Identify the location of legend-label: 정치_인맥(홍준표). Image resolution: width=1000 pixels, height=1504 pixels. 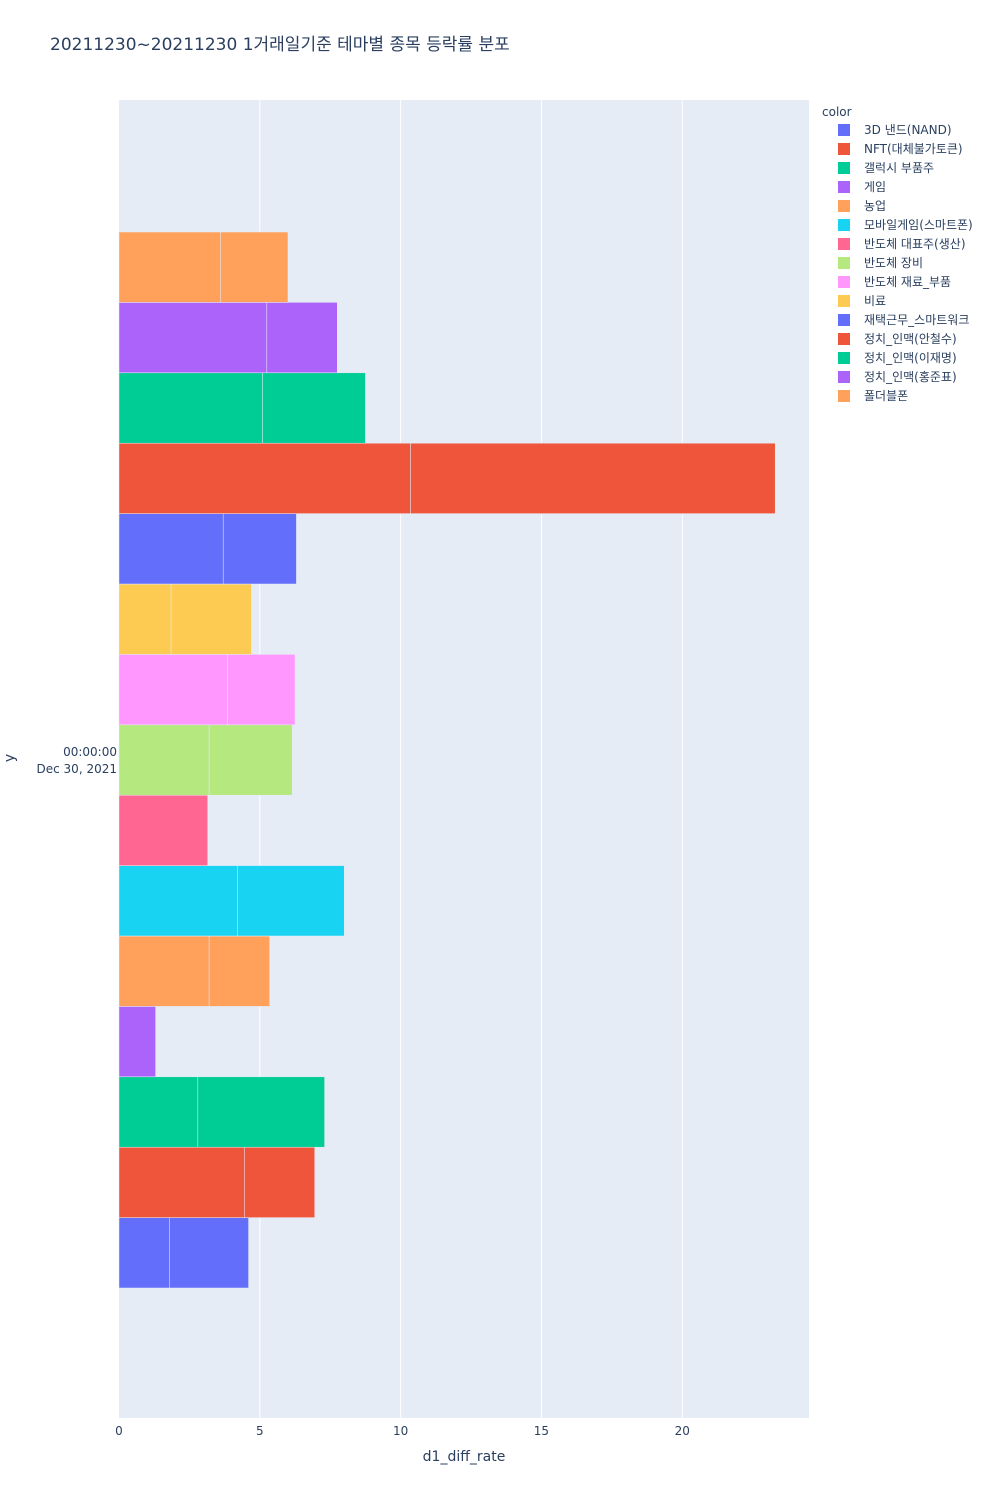
(910, 377).